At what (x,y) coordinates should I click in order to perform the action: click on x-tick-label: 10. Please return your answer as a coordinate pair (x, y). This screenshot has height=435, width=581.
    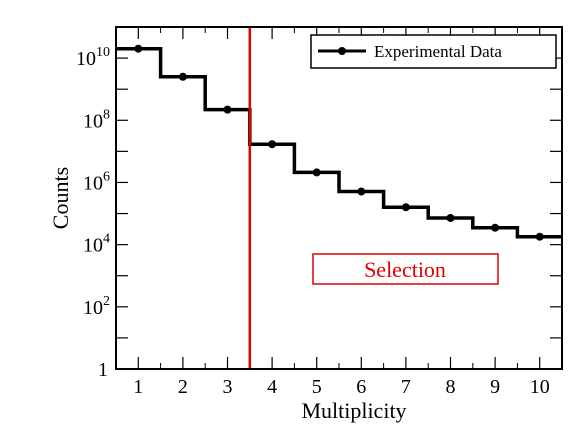
    Looking at the image, I should click on (540, 387).